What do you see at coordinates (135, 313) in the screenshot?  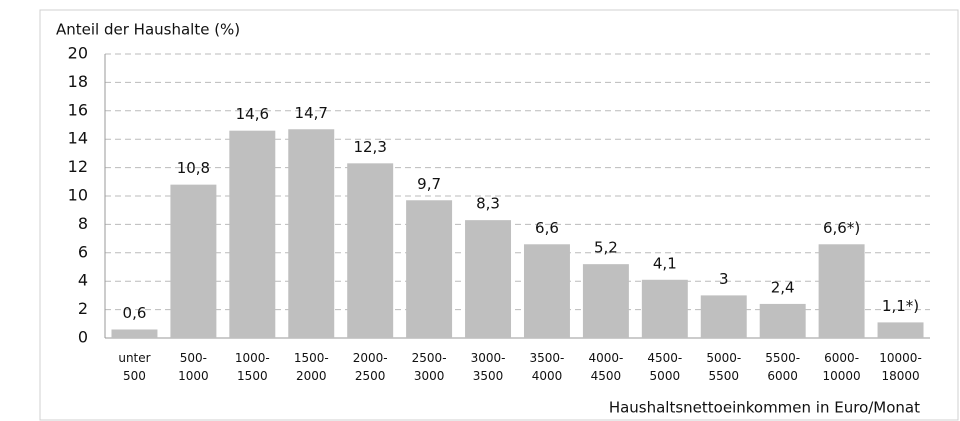 I see `value-label: 0,6` at bounding box center [135, 313].